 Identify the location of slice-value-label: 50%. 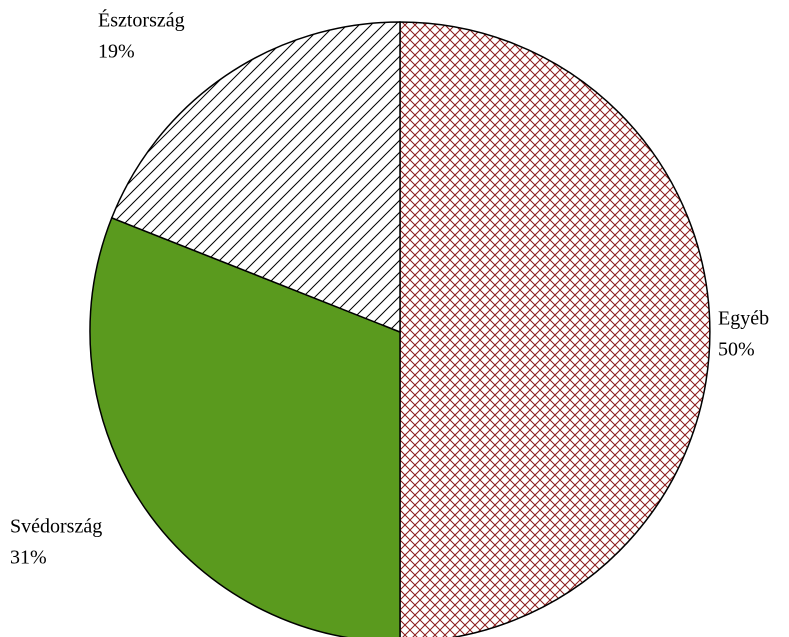
(736, 350).